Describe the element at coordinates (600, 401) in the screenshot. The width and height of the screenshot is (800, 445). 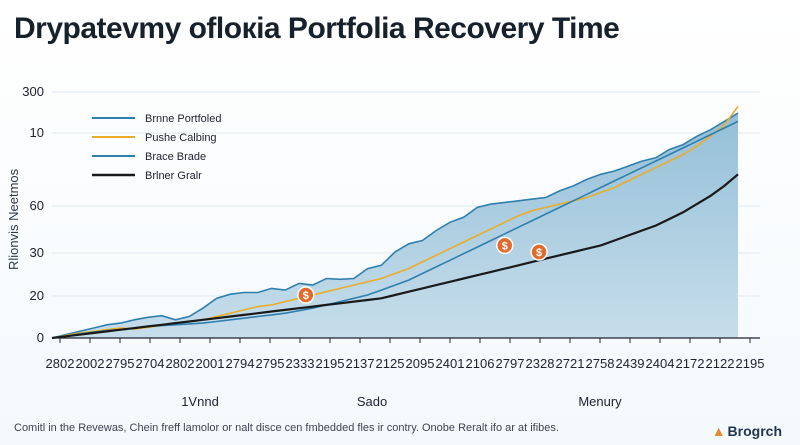
I see `x-group-label: Menury` at that location.